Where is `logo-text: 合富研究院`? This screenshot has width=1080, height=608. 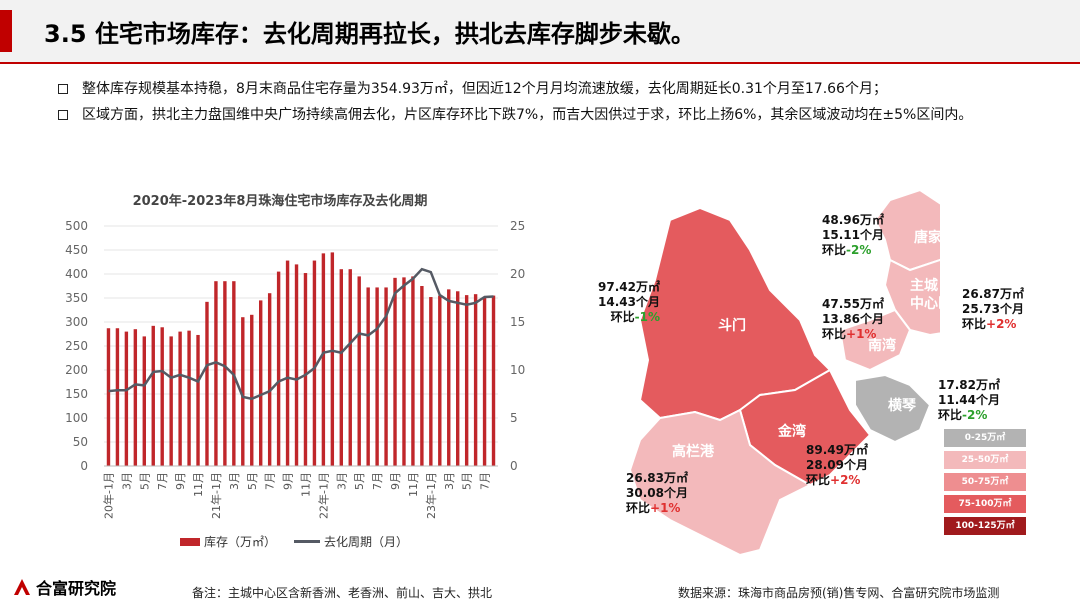 logo-text: 合富研究院 is located at coordinates (76, 588).